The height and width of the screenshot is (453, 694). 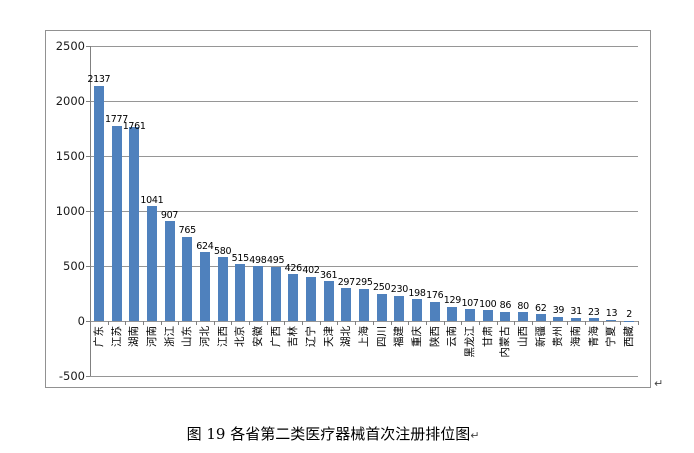 What do you see at coordinates (417, 336) in the screenshot?
I see `category-label: 重庆` at bounding box center [417, 336].